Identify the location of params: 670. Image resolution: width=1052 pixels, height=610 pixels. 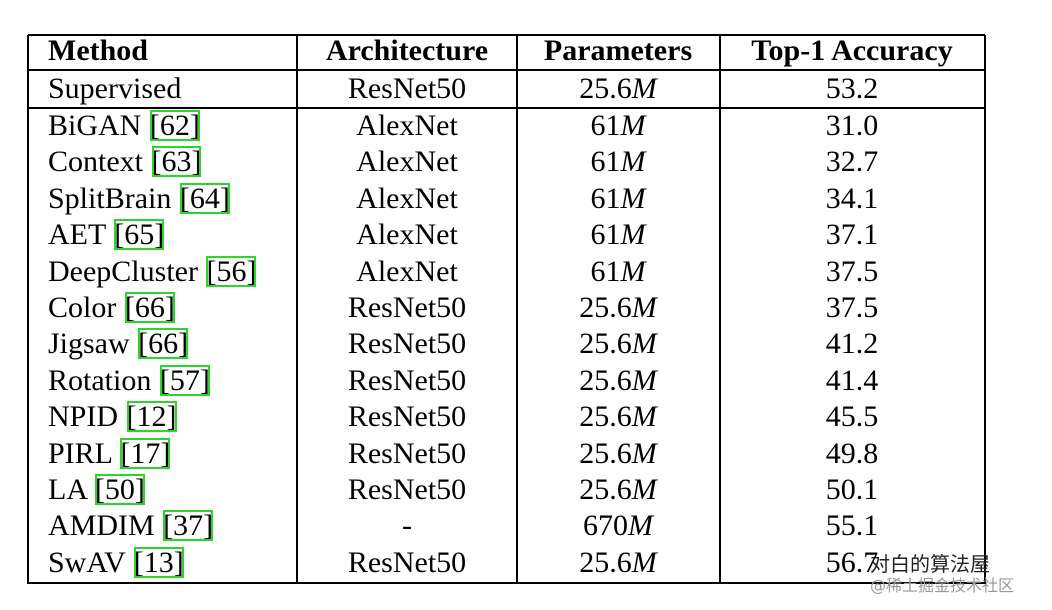
(605, 526).